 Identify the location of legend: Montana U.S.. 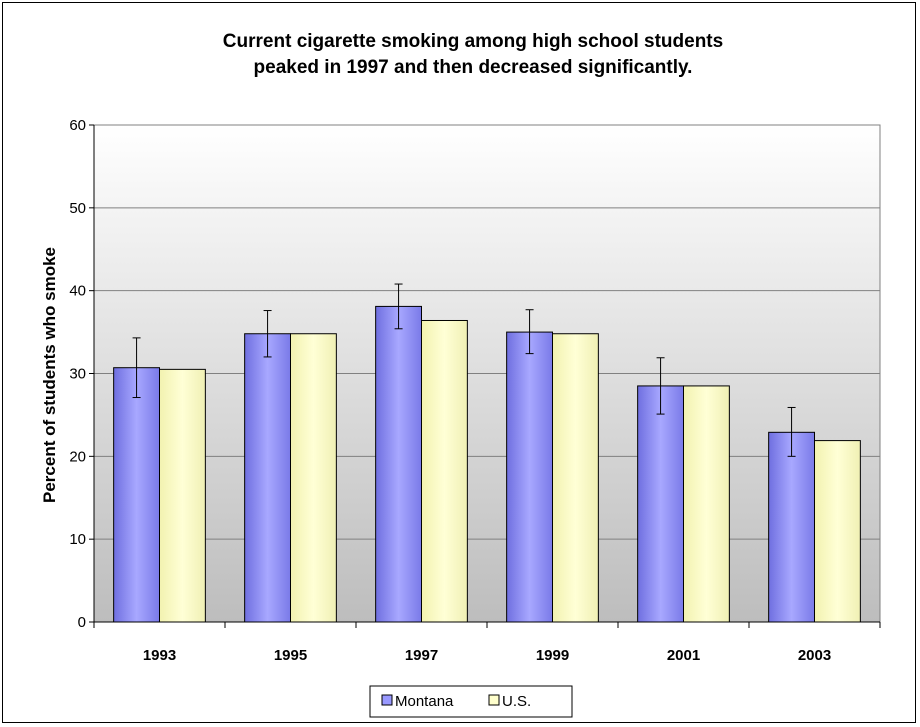
(471, 701).